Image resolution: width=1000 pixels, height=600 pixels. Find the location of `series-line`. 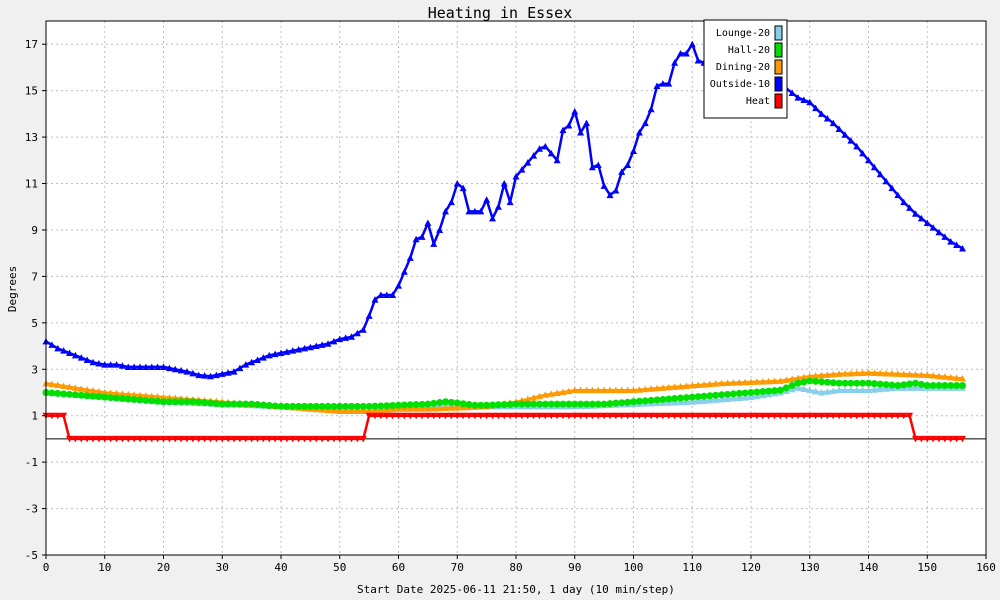

series-line is located at coordinates (504, 427).